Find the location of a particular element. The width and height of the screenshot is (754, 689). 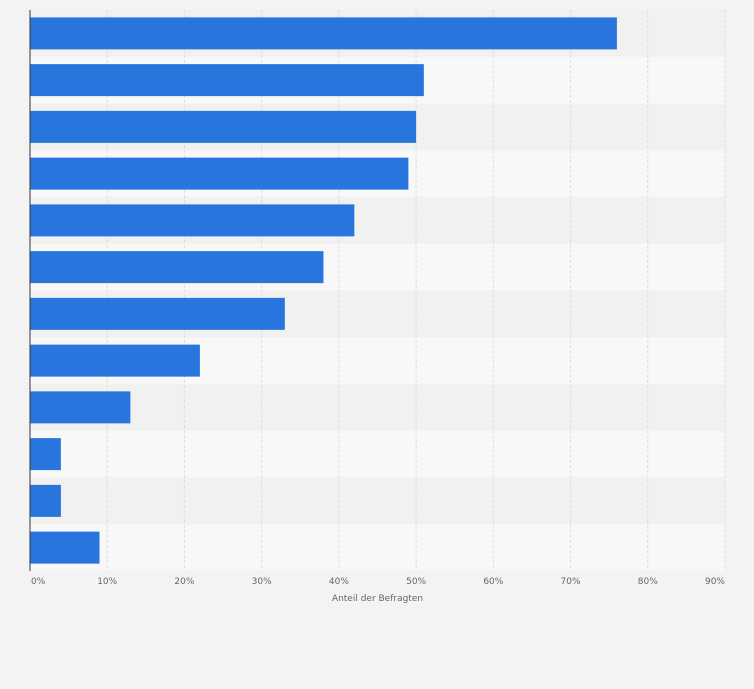

x-tick-label: 30% is located at coordinates (262, 582).